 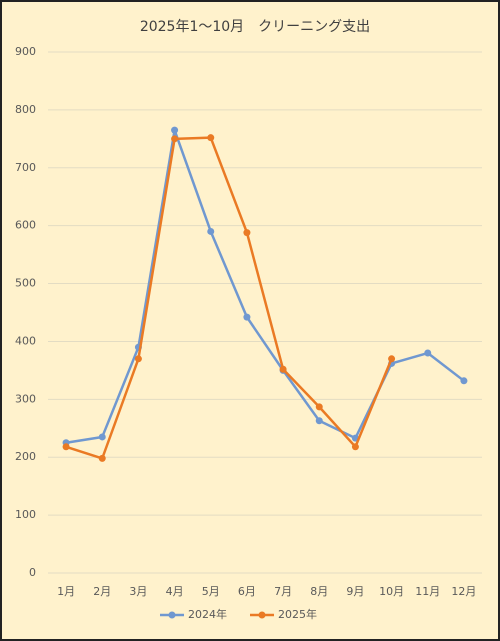 I want to click on x-tick-label: 2月, so click(x=102, y=591).